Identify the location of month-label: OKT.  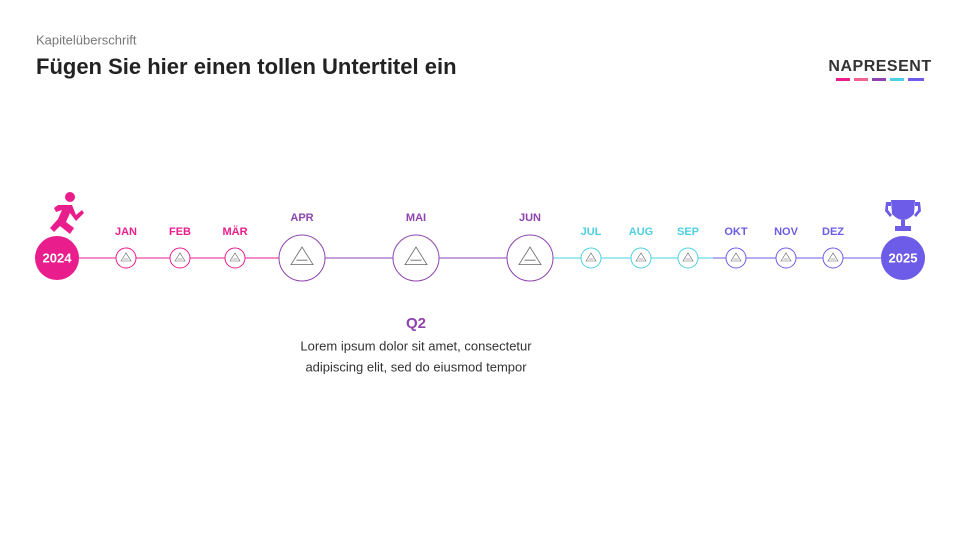
(736, 232).